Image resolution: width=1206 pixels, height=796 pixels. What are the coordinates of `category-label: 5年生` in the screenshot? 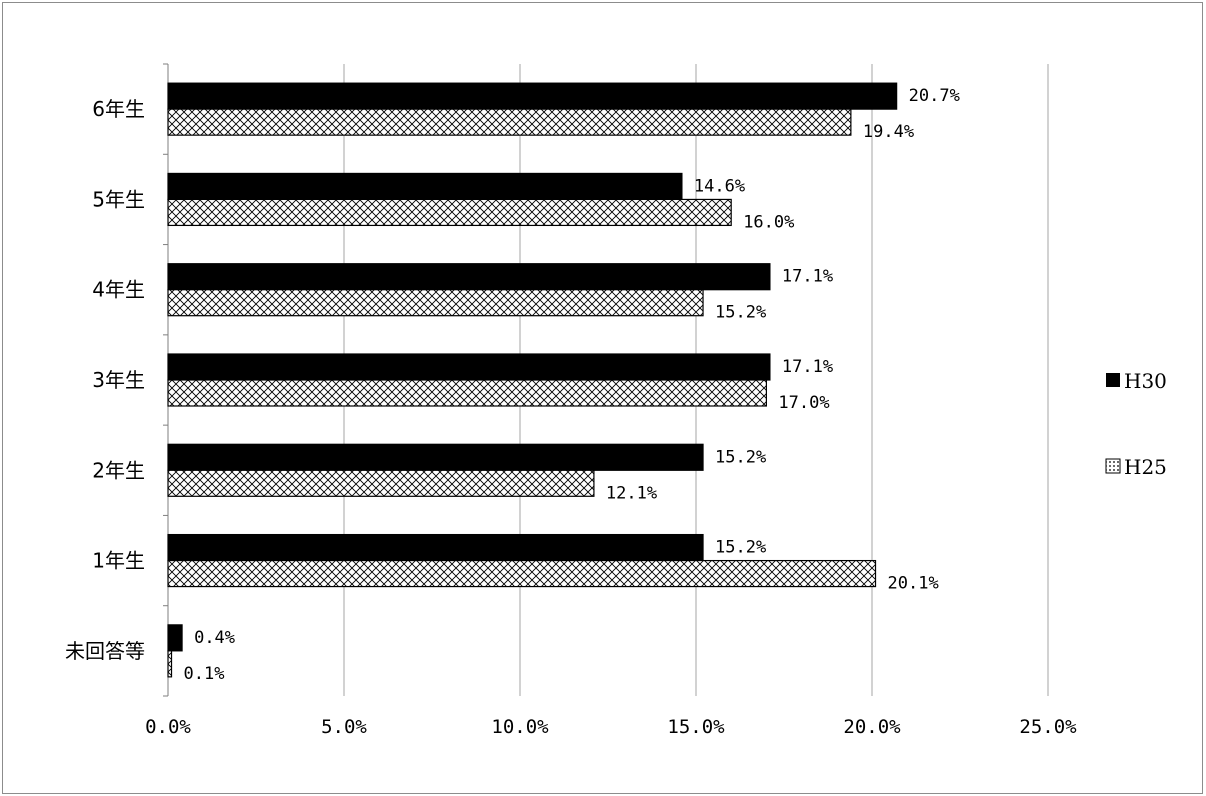 It's located at (118, 199).